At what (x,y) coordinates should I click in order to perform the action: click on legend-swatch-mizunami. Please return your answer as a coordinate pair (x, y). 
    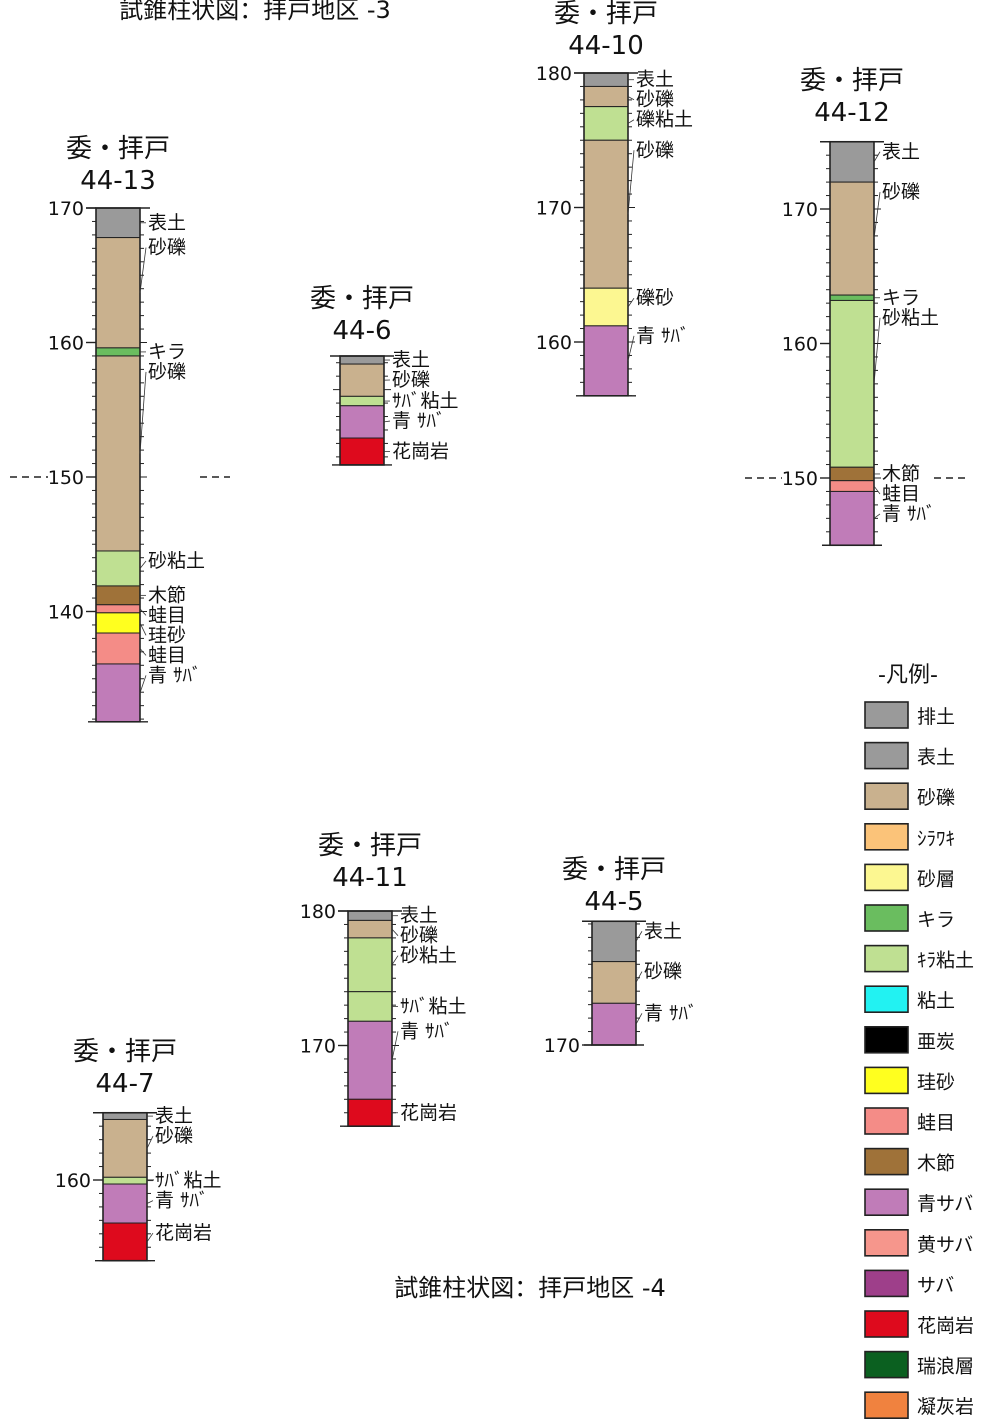
    Looking at the image, I should click on (886, 1364).